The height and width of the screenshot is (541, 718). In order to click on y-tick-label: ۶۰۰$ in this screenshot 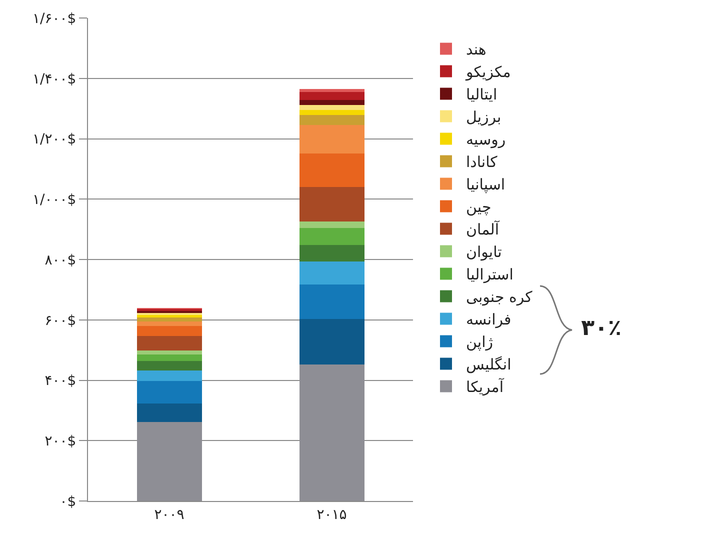, I will do `click(60, 320)`.